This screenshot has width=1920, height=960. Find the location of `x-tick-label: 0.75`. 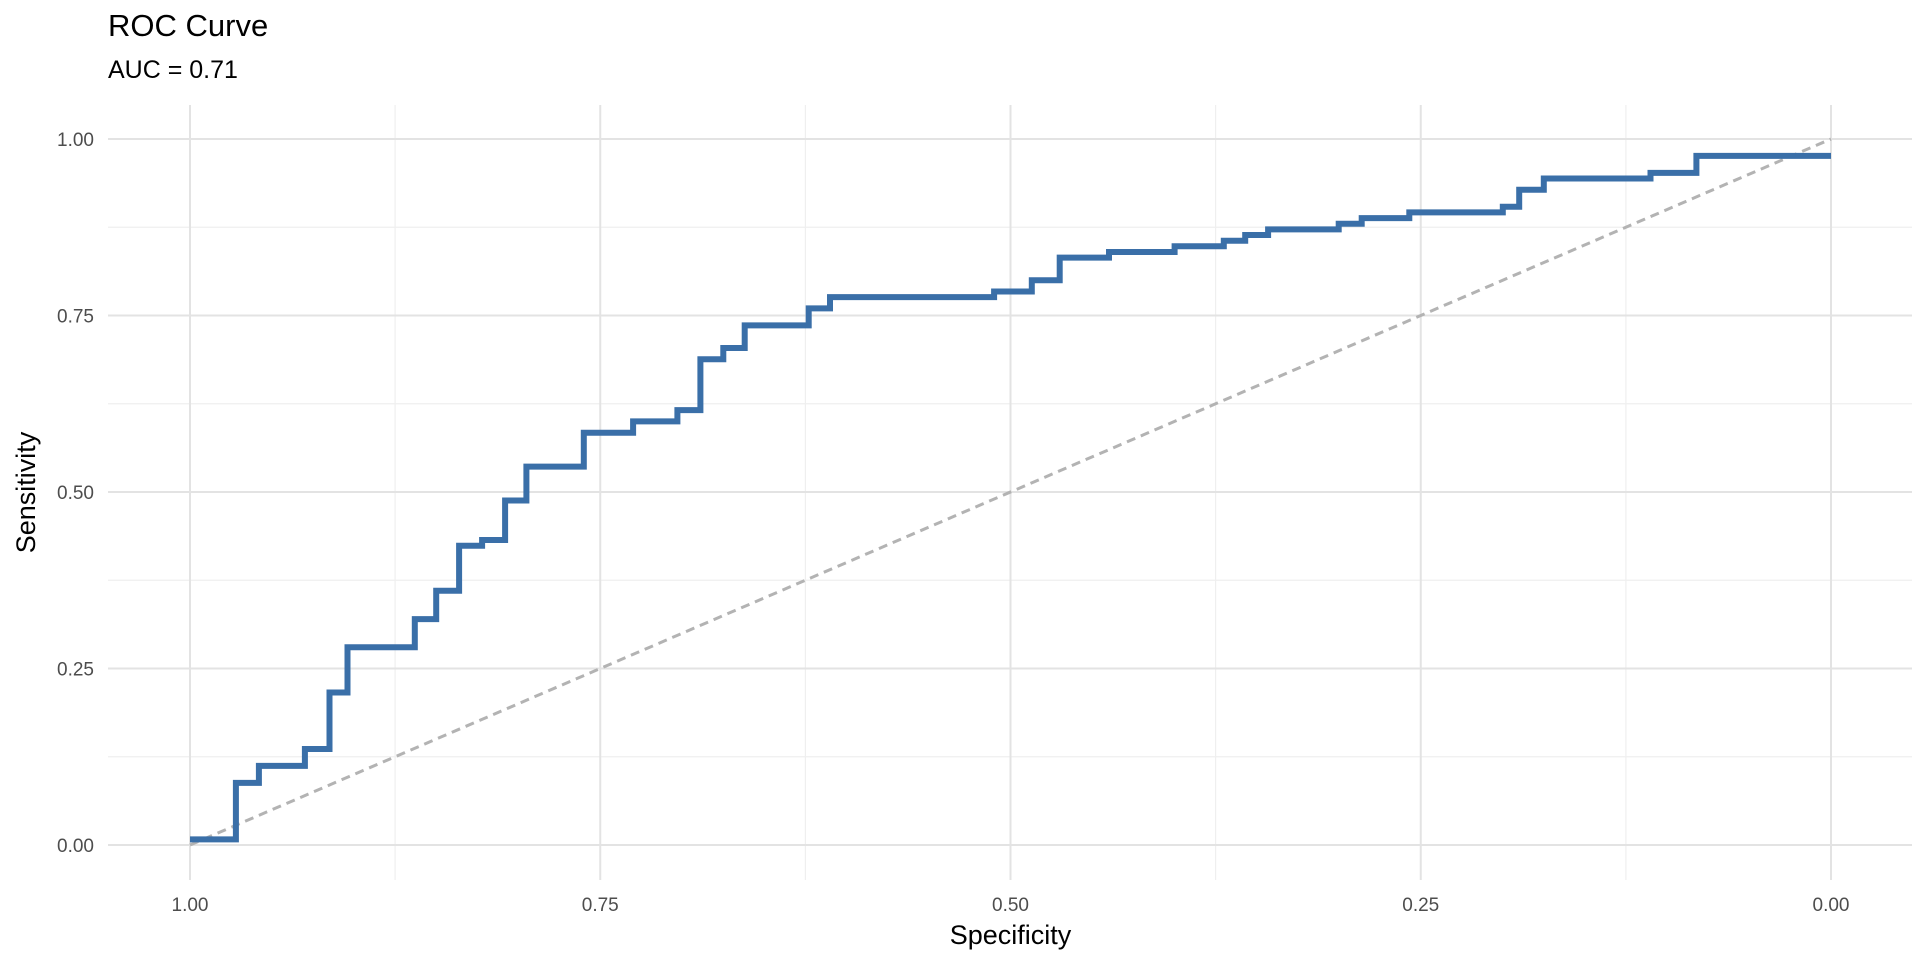

x-tick-label: 0.75 is located at coordinates (600, 905).